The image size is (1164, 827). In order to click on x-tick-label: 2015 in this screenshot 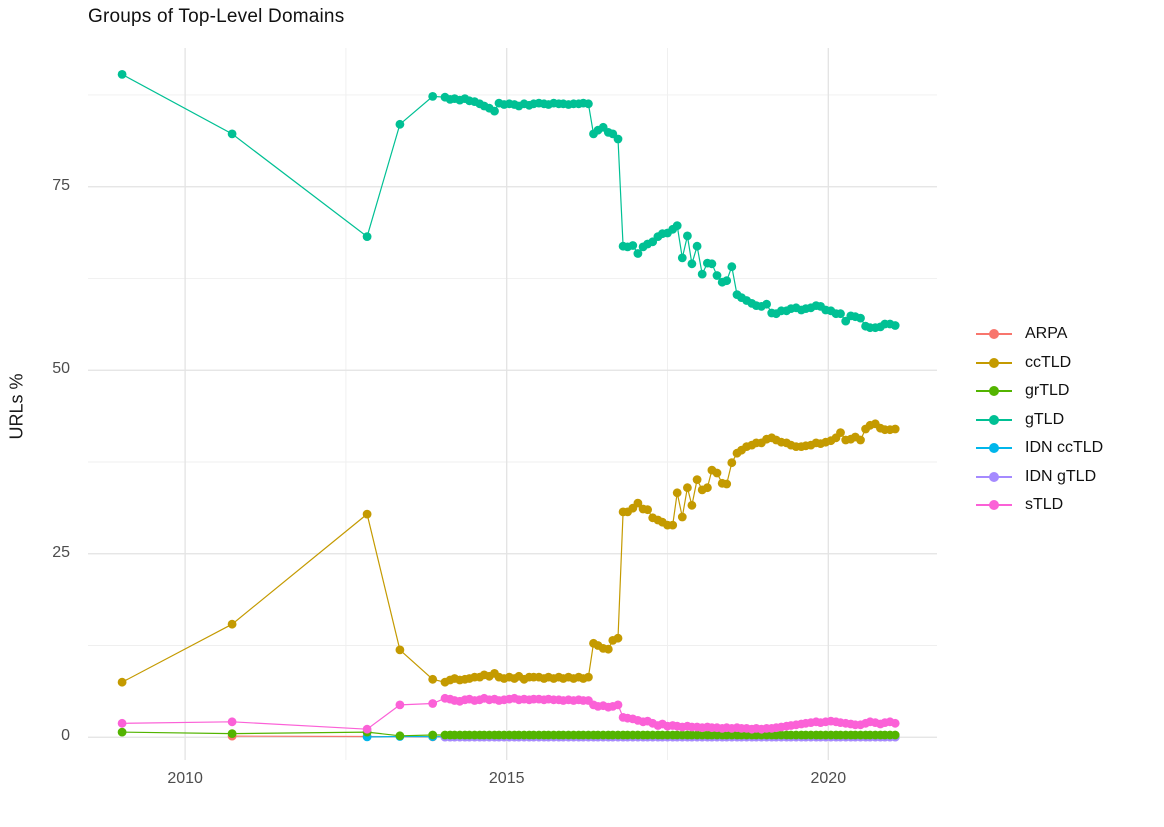, I will do `click(506, 778)`.